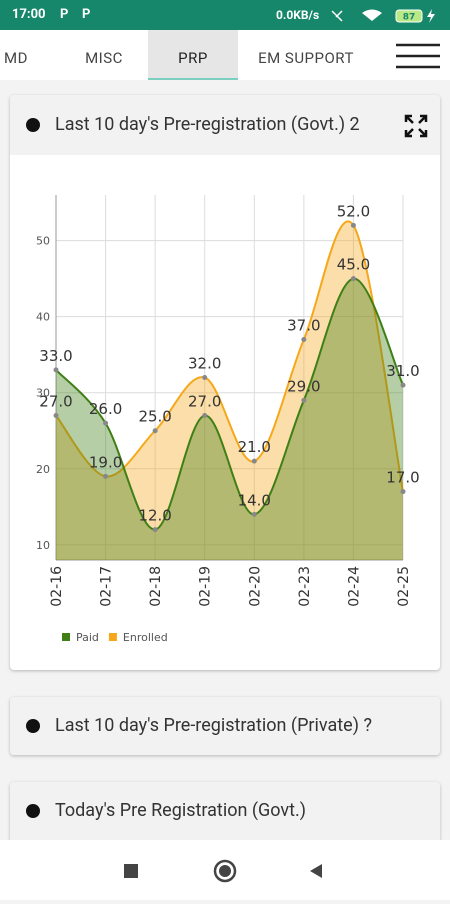 Image resolution: width=450 pixels, height=904 pixels. What do you see at coordinates (404, 586) in the screenshot?
I see `x-tick-label: 02-25` at bounding box center [404, 586].